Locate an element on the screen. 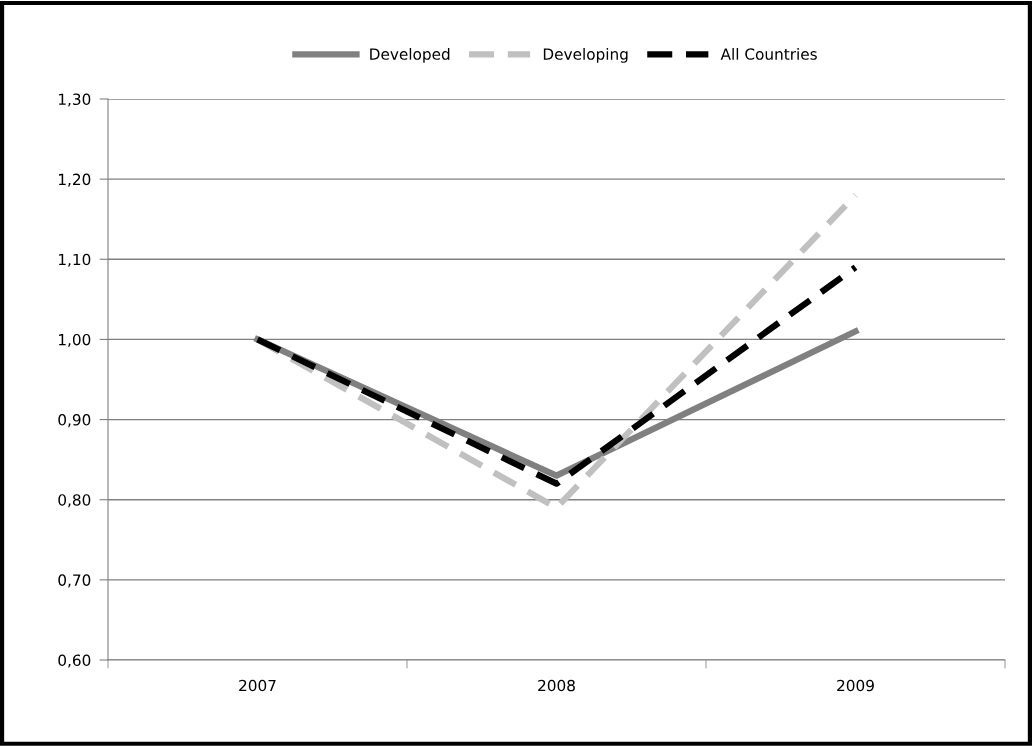 The width and height of the screenshot is (1033, 746). y-tick-label: 0,90 is located at coordinates (74, 421).